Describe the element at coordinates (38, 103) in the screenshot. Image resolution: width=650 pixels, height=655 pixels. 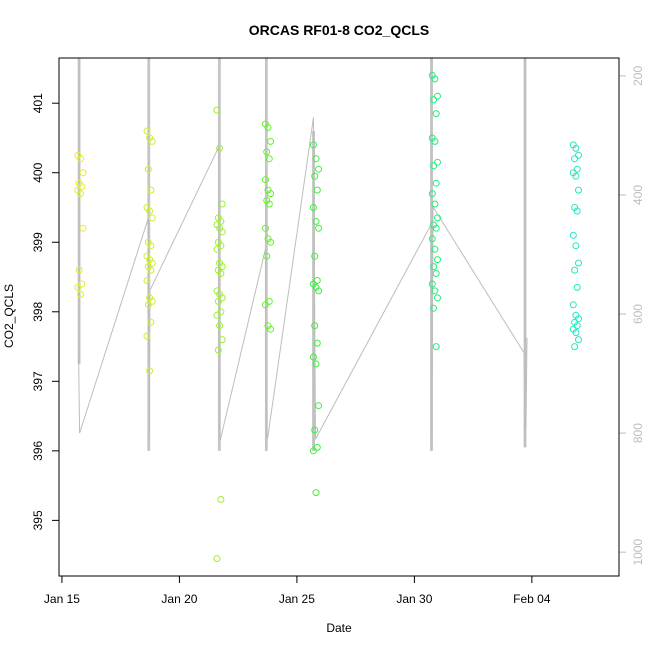
I see `y-tick-label-6: 401` at that location.